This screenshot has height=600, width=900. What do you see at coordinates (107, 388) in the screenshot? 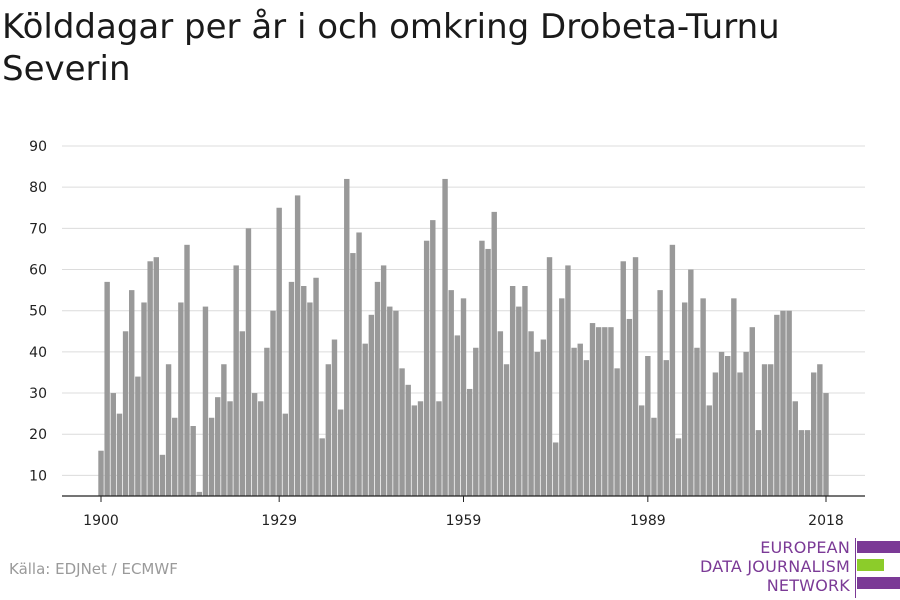
I see `bar-1901` at bounding box center [107, 388].